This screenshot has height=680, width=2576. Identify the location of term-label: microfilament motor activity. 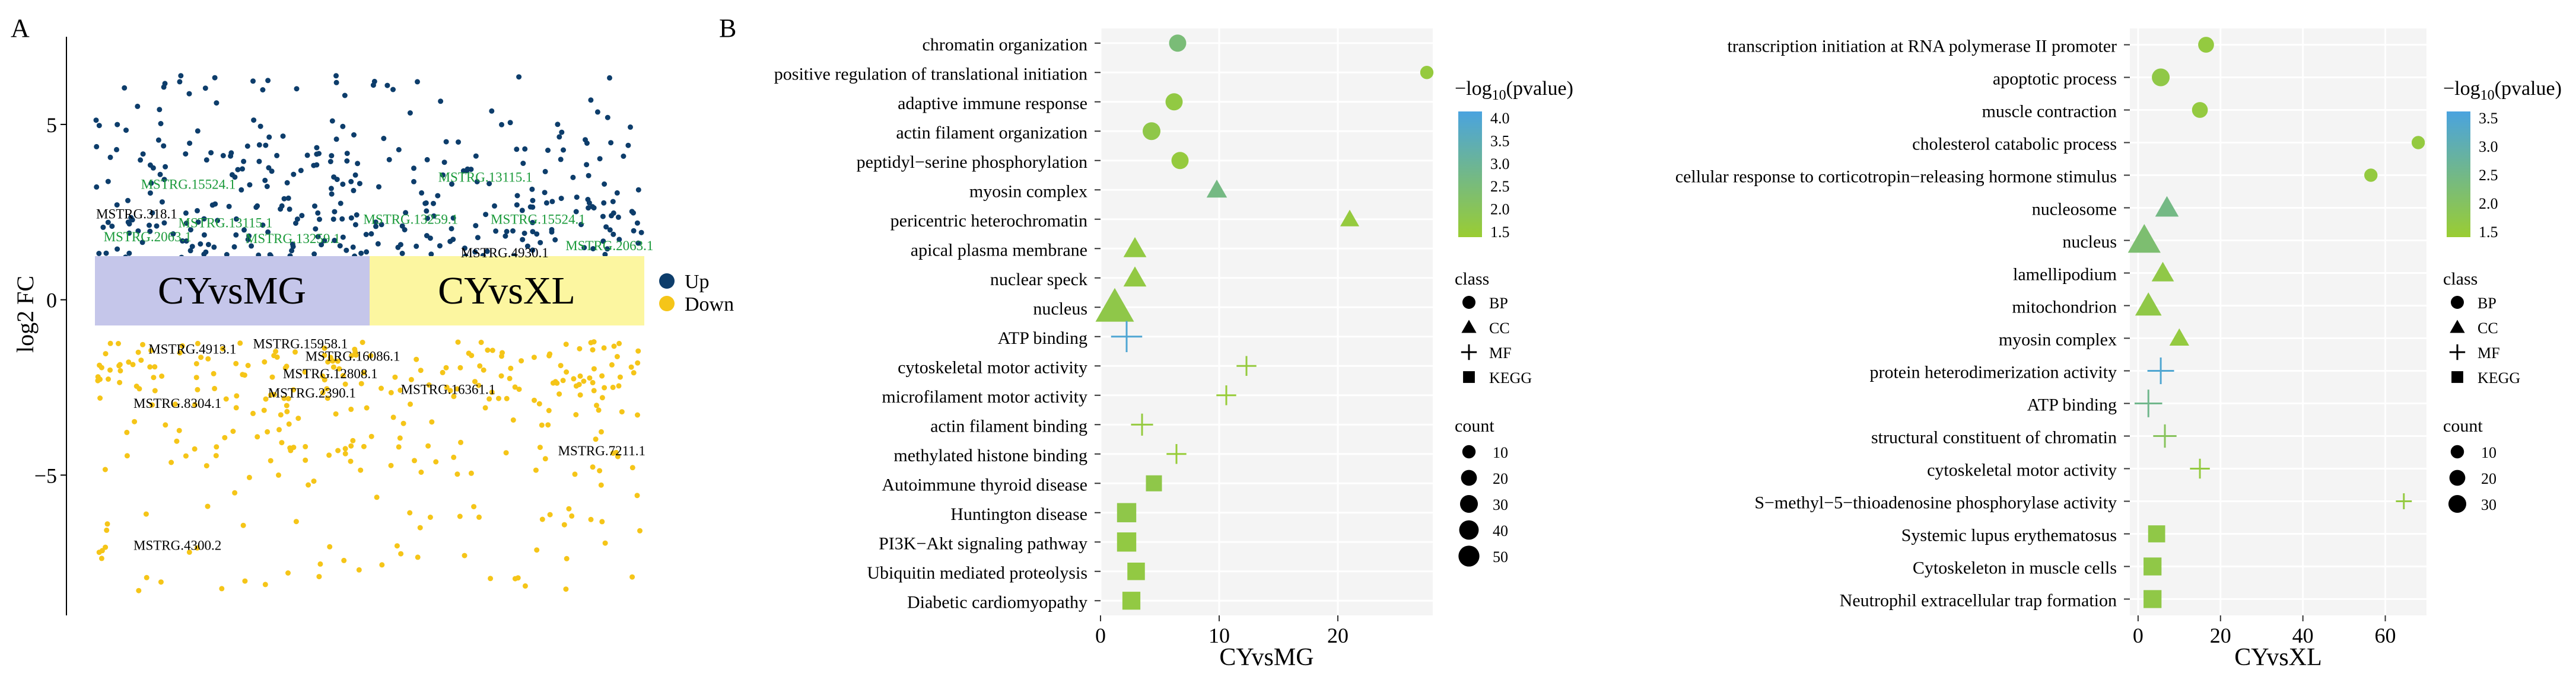
(984, 397).